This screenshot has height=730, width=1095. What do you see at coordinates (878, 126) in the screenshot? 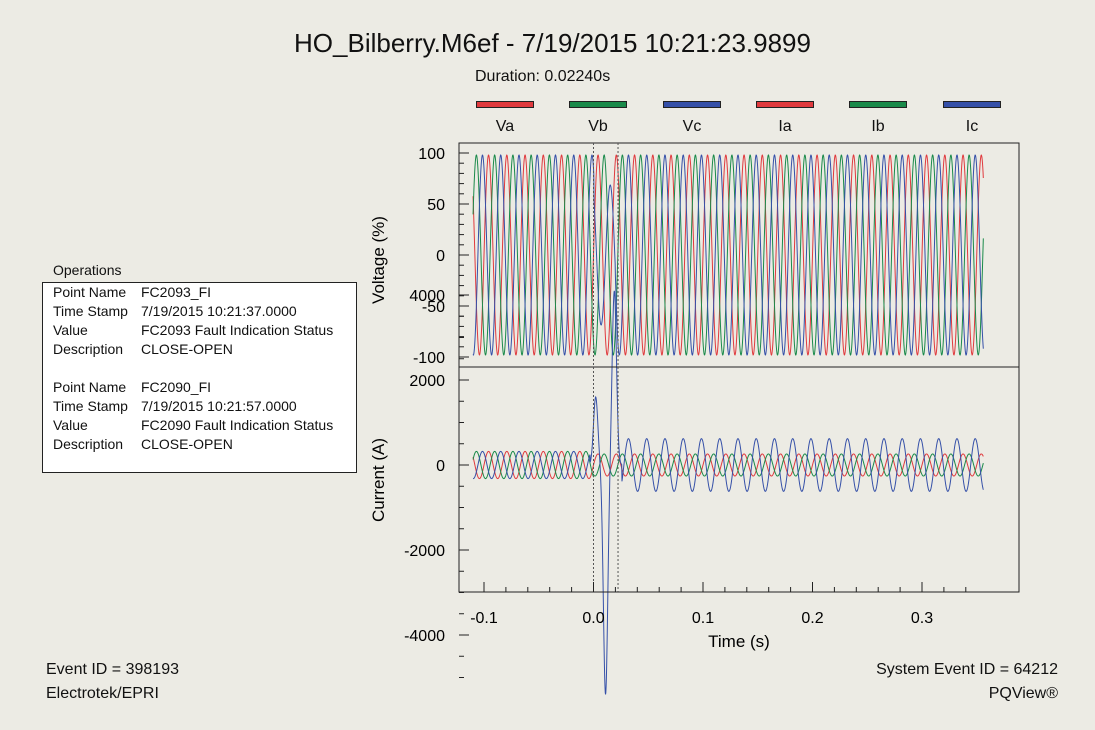
I see `legend-label-ib: Ib` at bounding box center [878, 126].